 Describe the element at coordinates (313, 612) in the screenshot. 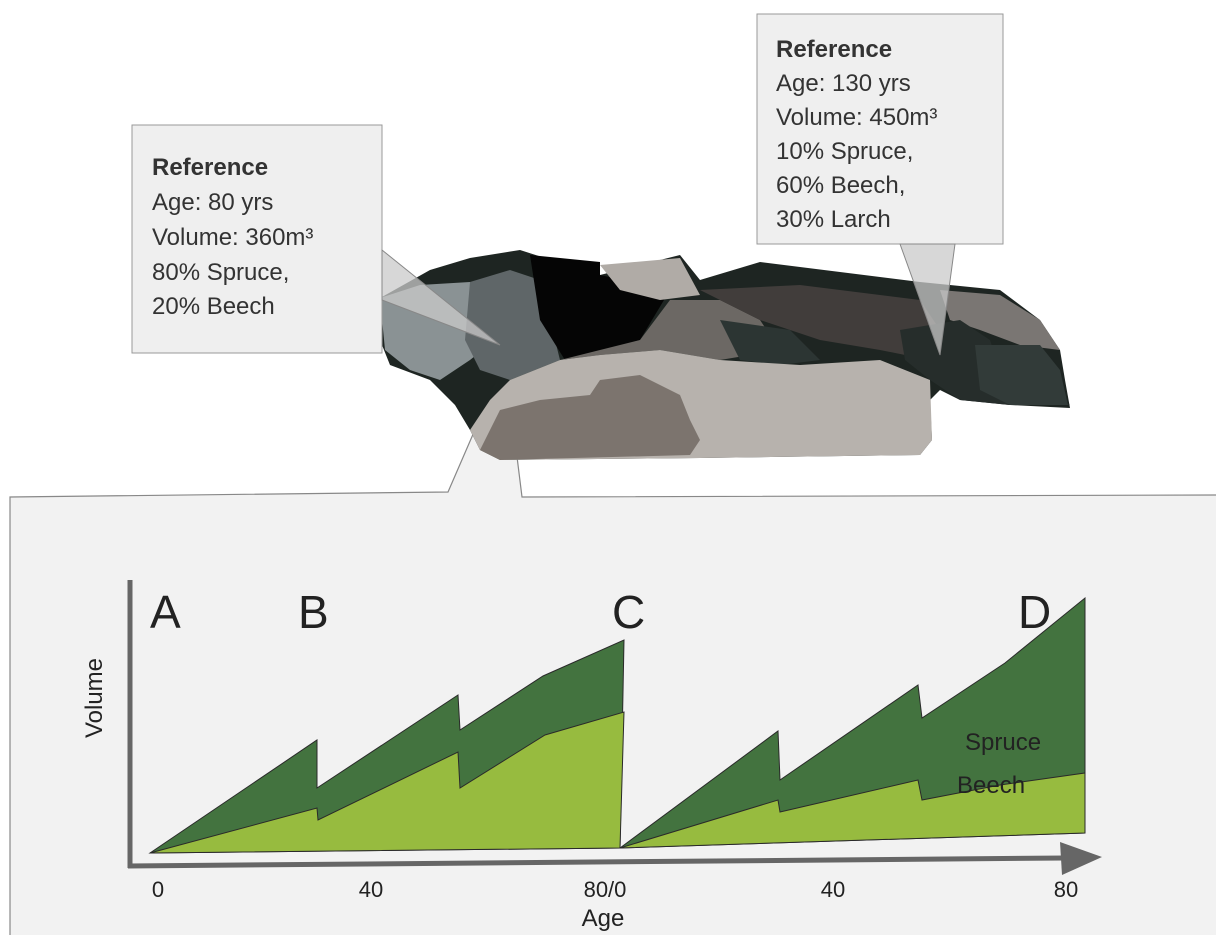

I see `stage-label: B` at that location.